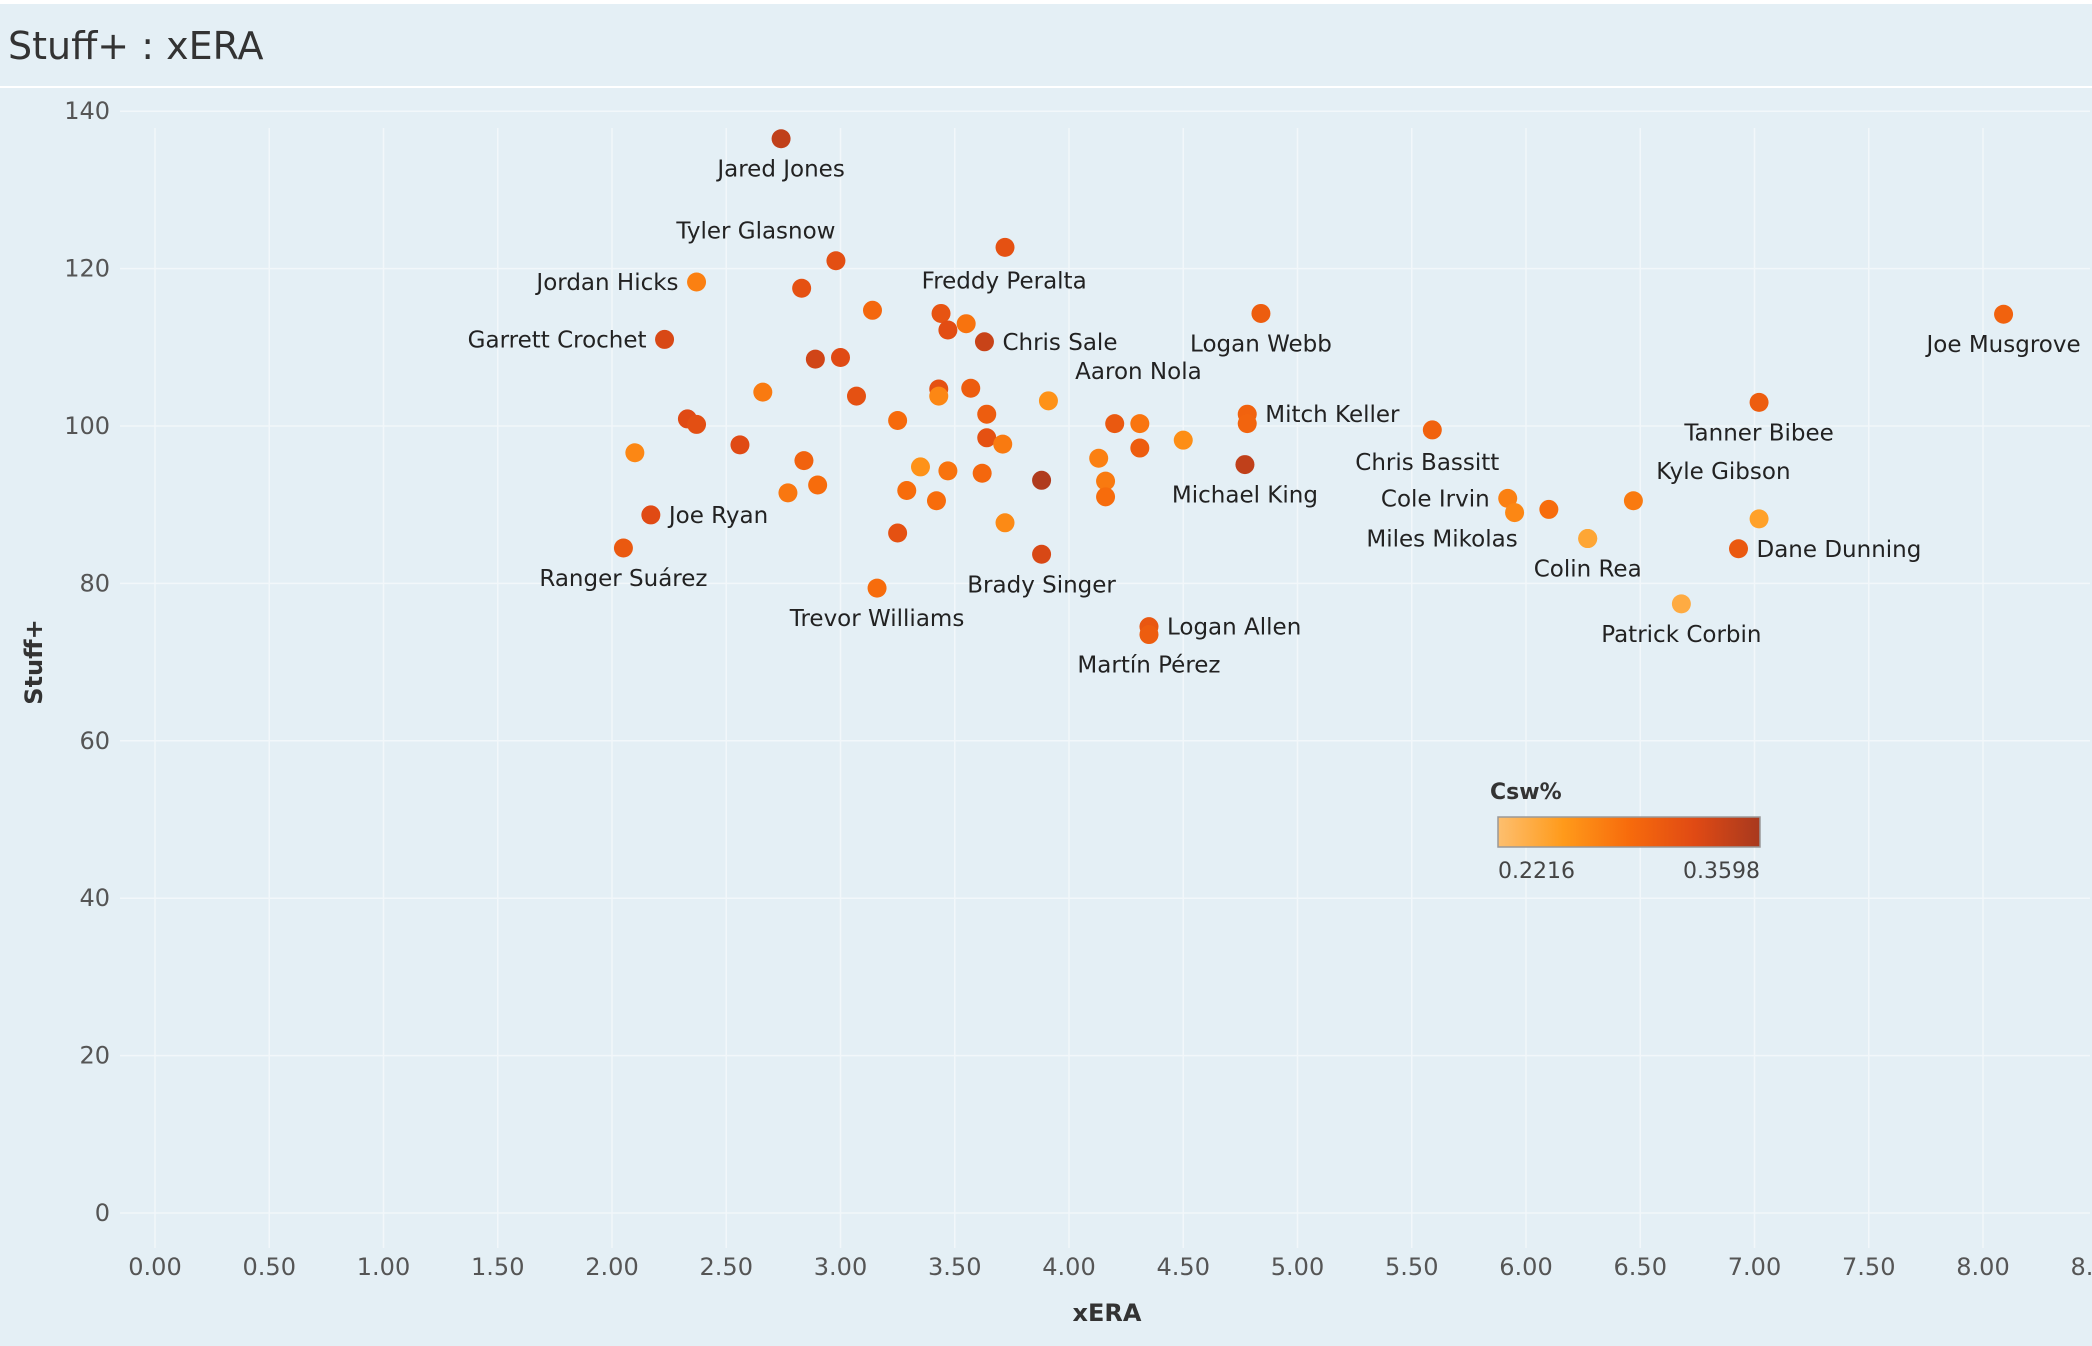 This screenshot has width=2092, height=1346. What do you see at coordinates (1526, 792) in the screenshot?
I see `legend-title: Csw%` at bounding box center [1526, 792].